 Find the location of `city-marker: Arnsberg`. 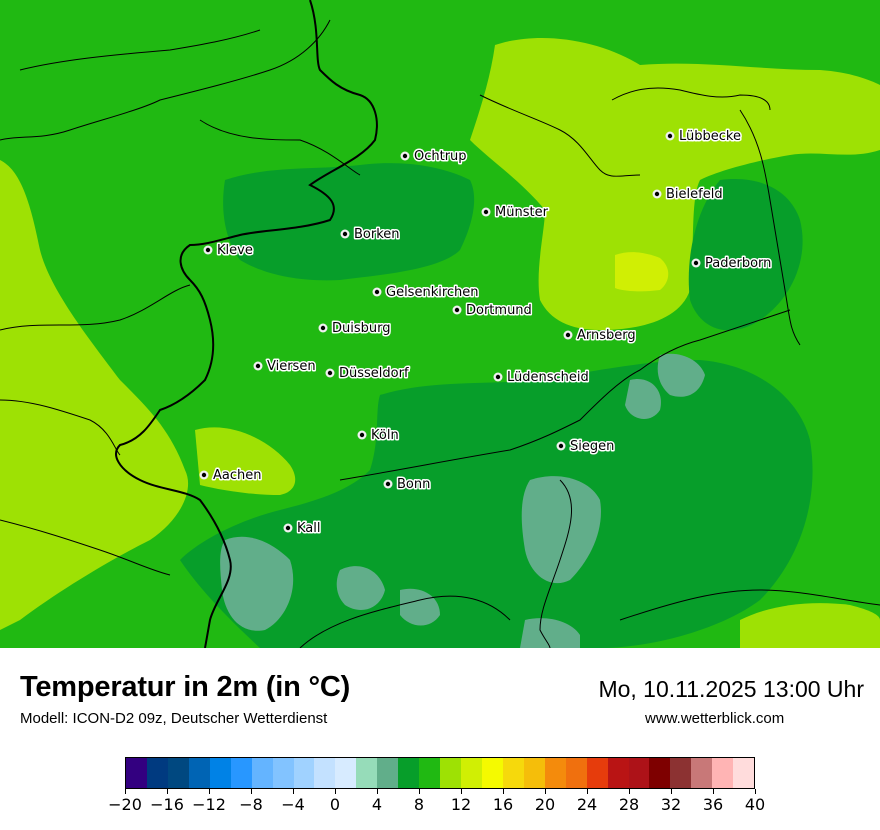

city-marker: Arnsberg is located at coordinates (600, 336).